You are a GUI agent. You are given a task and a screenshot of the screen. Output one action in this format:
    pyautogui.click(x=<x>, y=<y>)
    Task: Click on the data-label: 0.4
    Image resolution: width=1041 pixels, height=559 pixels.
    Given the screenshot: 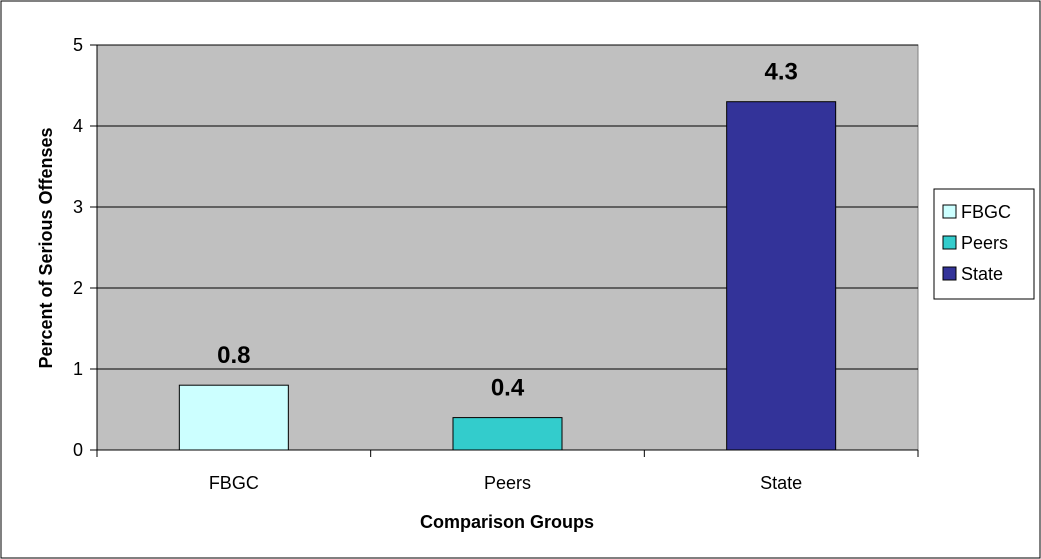 What is the action you would take?
    pyautogui.click(x=508, y=388)
    